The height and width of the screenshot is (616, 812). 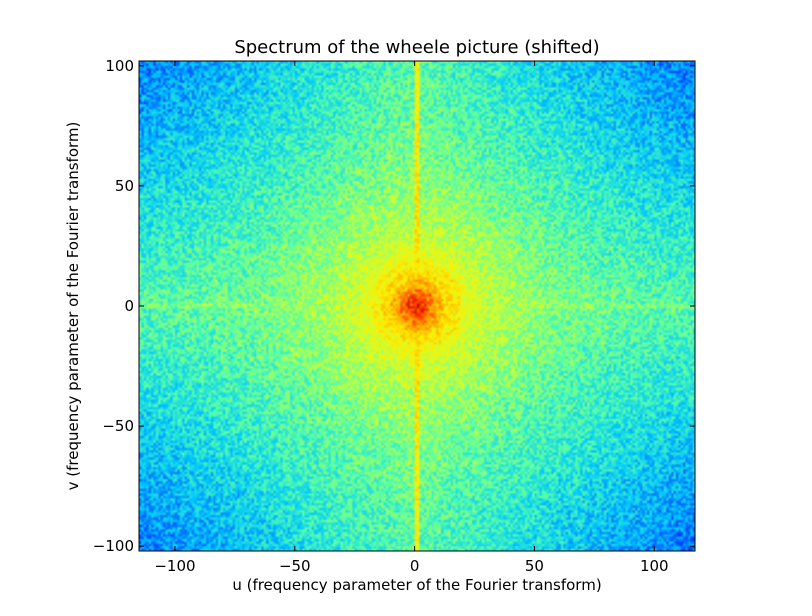 What do you see at coordinates (124, 186) in the screenshot?
I see `y-tick-label: 50` at bounding box center [124, 186].